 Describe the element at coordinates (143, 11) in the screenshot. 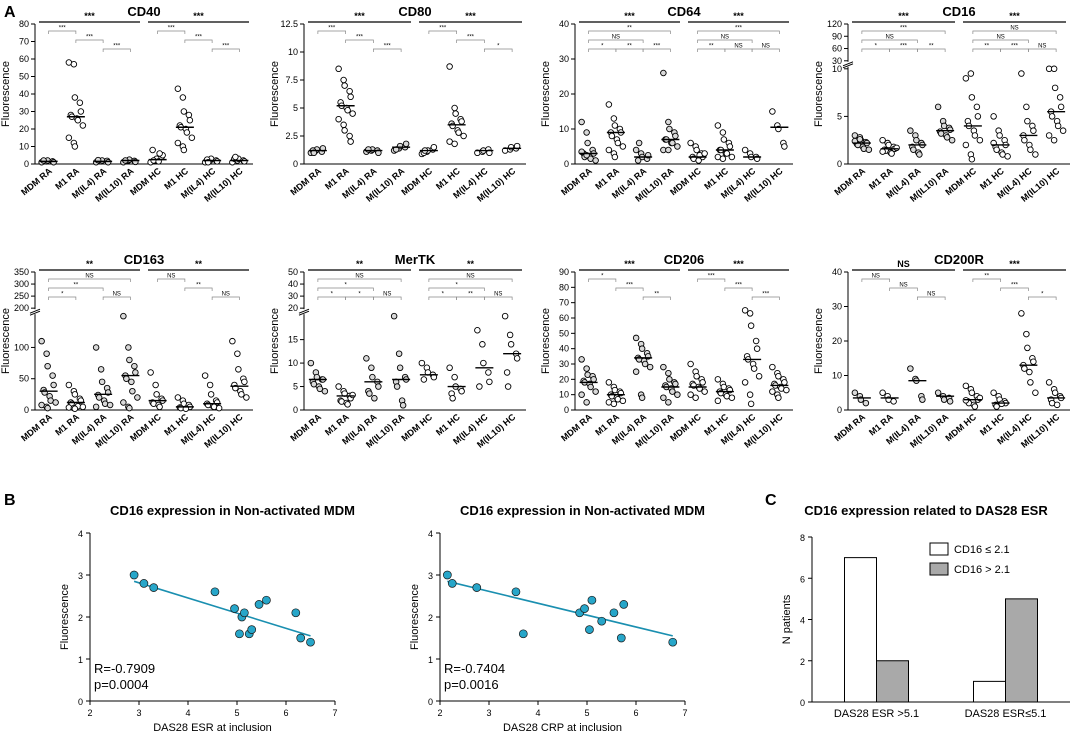

I see `panel-title: CD40` at that location.